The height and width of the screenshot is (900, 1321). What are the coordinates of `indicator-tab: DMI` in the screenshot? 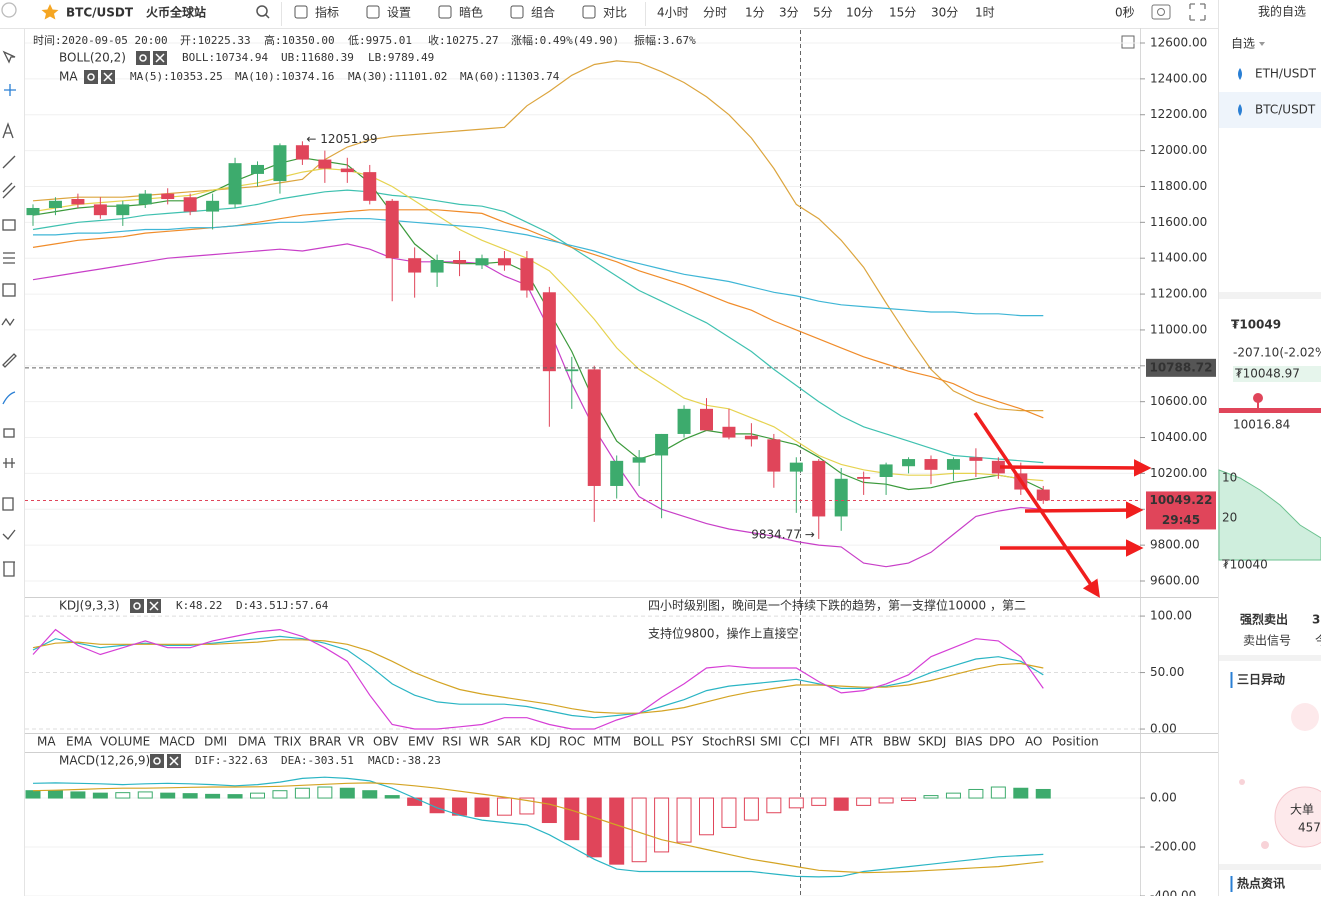 It's located at (215, 742).